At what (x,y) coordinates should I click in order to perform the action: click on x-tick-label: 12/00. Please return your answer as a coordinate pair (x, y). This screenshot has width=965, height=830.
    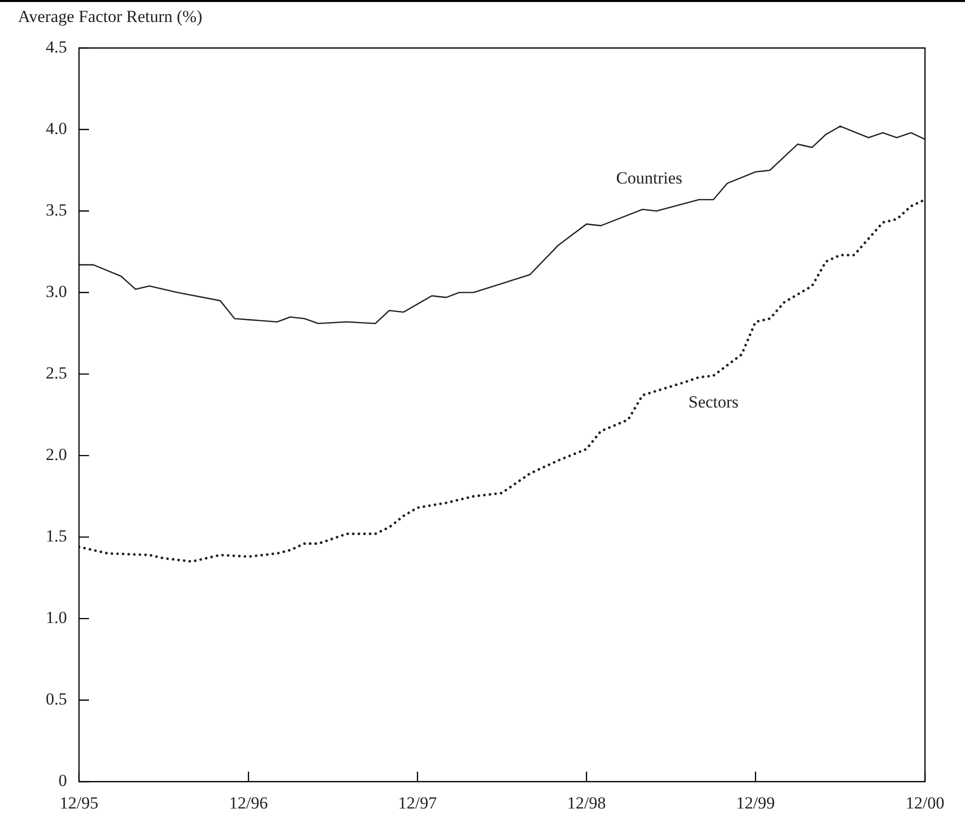
    Looking at the image, I should click on (925, 802).